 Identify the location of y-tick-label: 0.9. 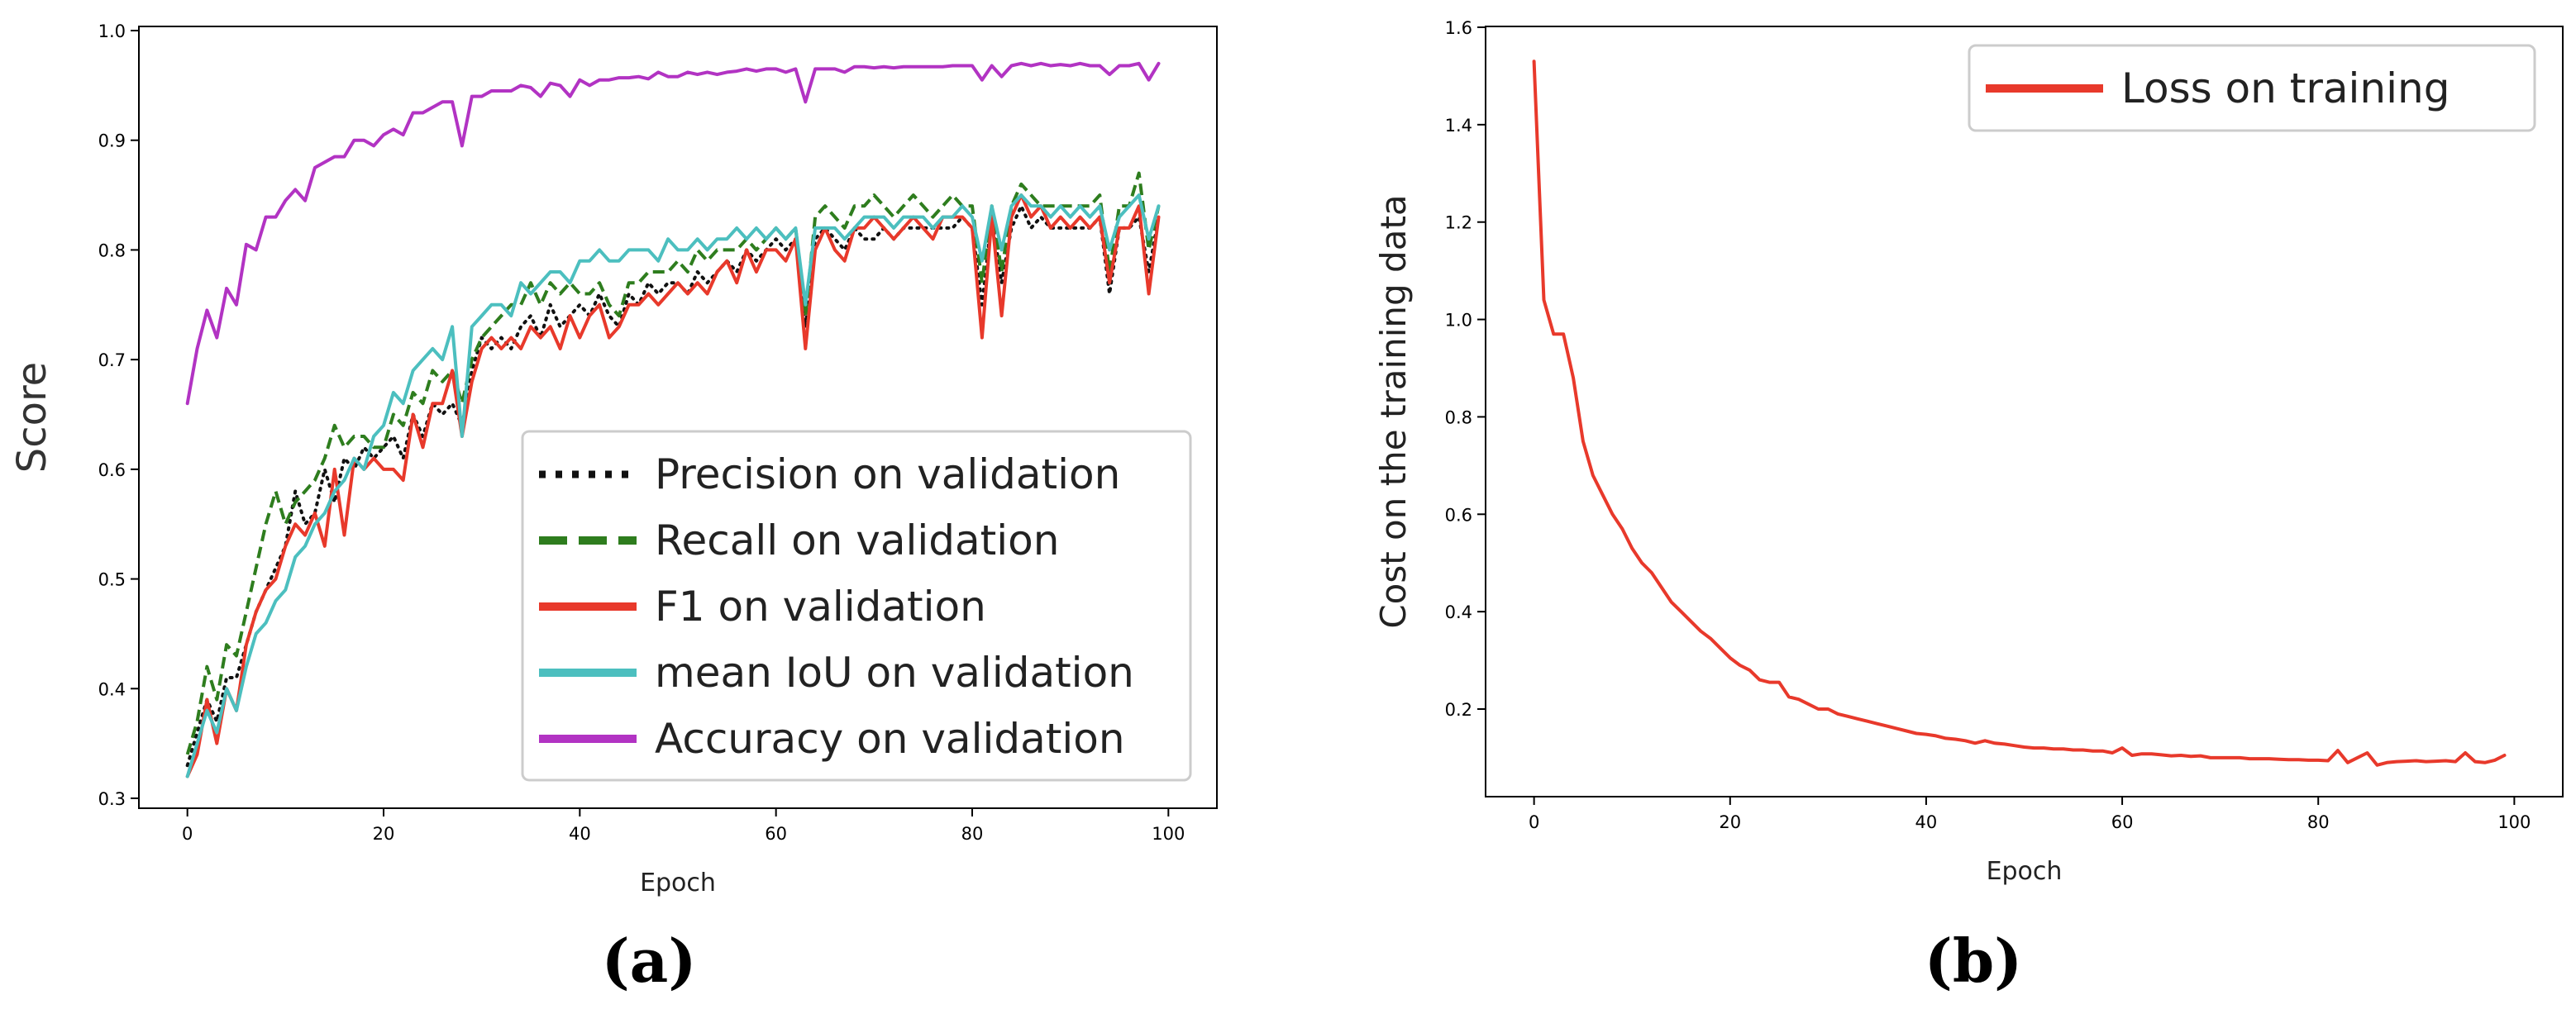
(112, 141).